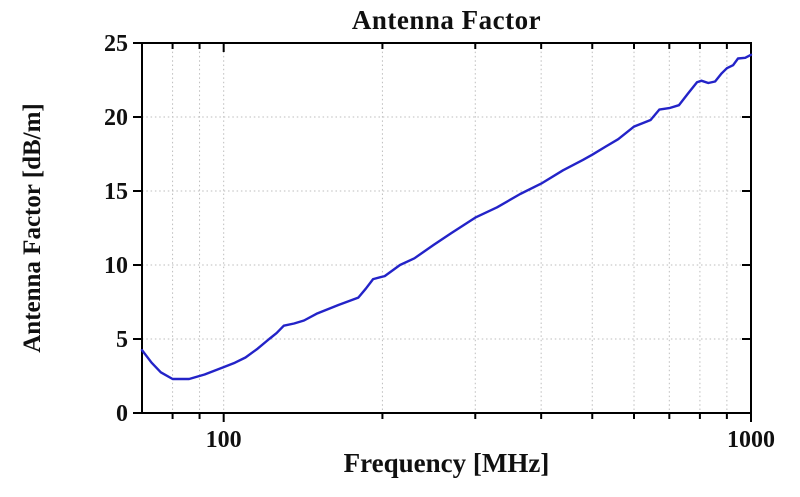 The image size is (800, 497). Describe the element at coordinates (116, 229) in the screenshot. I see `y-tick-labels: 0 5 10 15 20 25` at that location.